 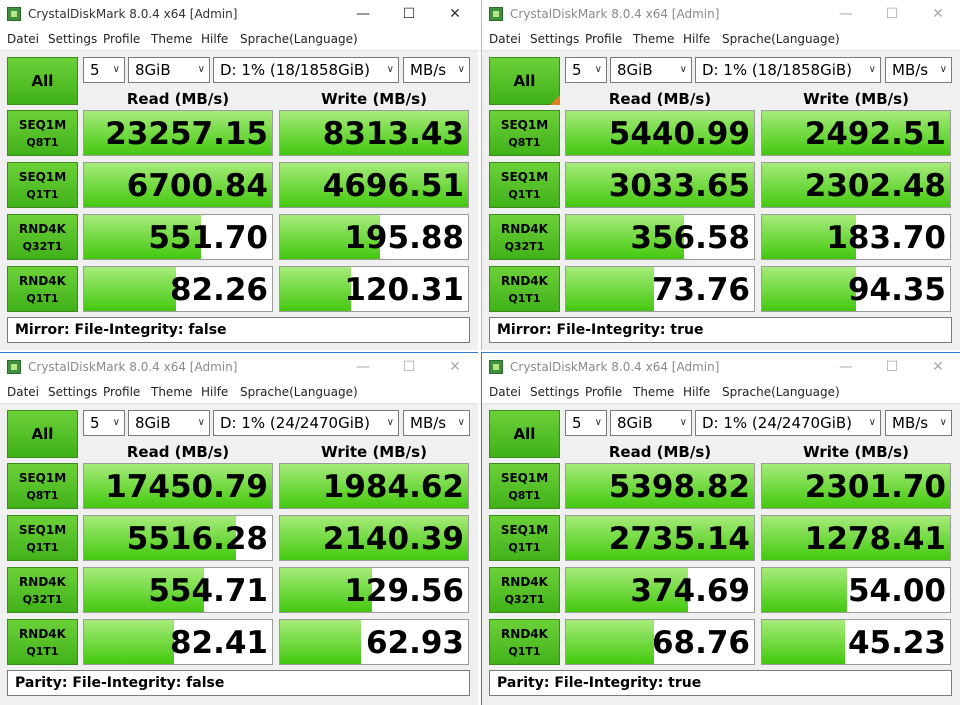 What do you see at coordinates (720, 683) in the screenshot?
I see `comment-field: Parity: File-Integrity: true` at bounding box center [720, 683].